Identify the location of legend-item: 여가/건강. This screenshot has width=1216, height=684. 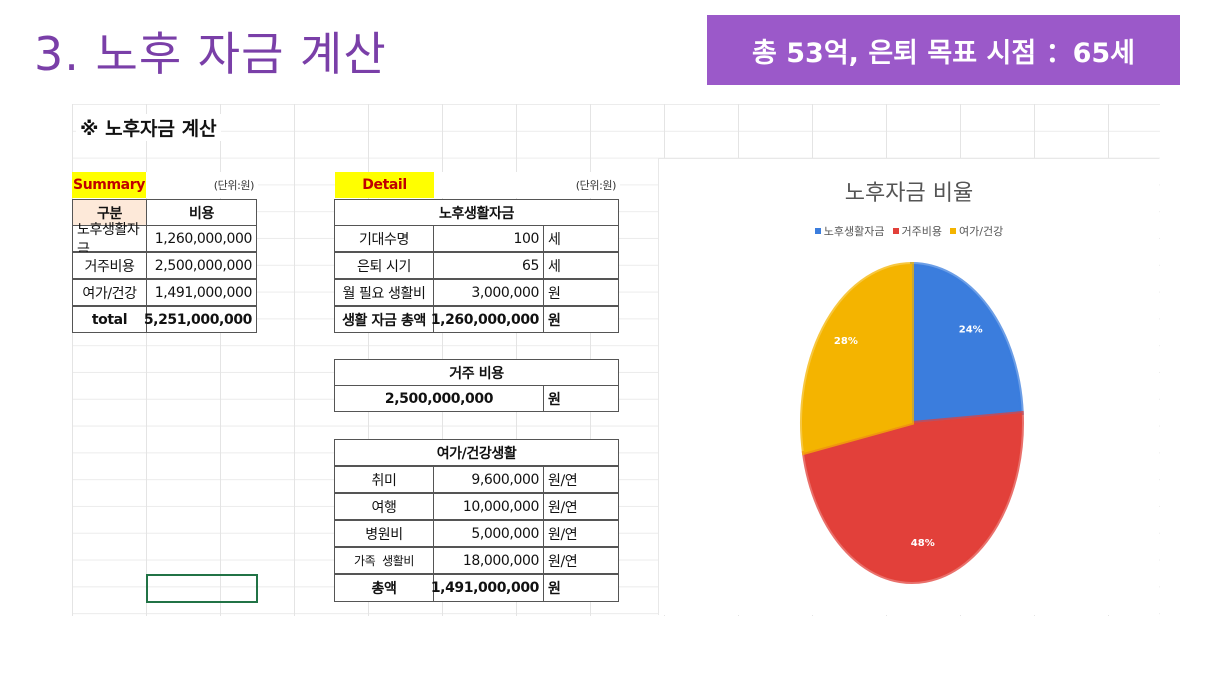
(976, 231).